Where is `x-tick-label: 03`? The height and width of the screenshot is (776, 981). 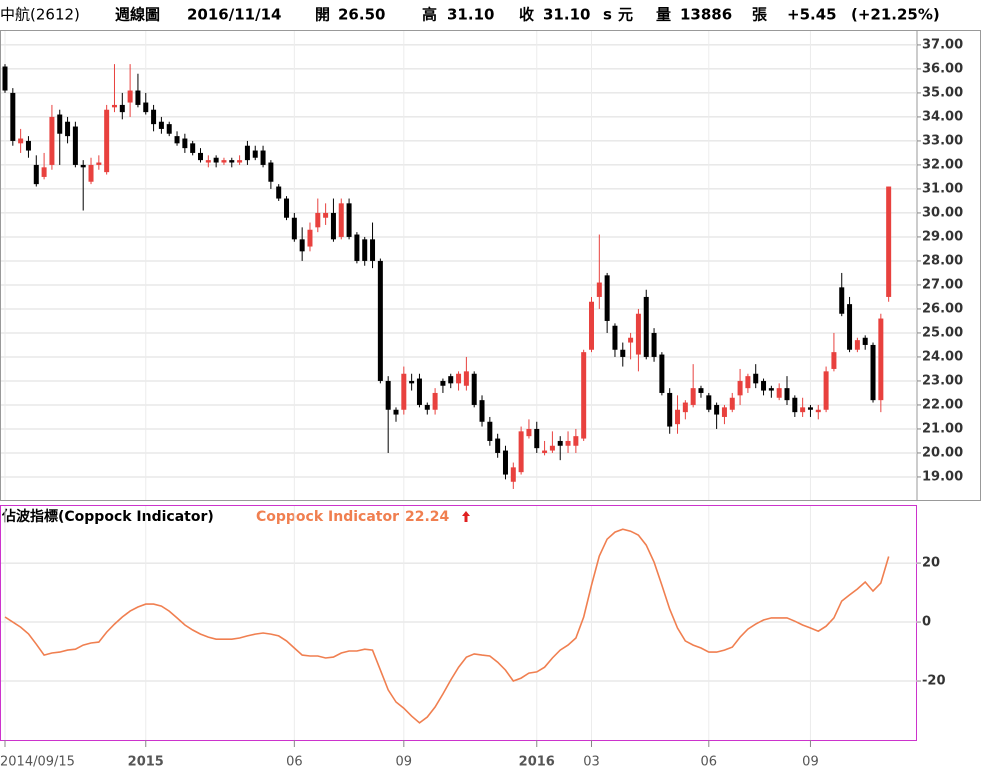
x-tick-label: 03 is located at coordinates (591, 762).